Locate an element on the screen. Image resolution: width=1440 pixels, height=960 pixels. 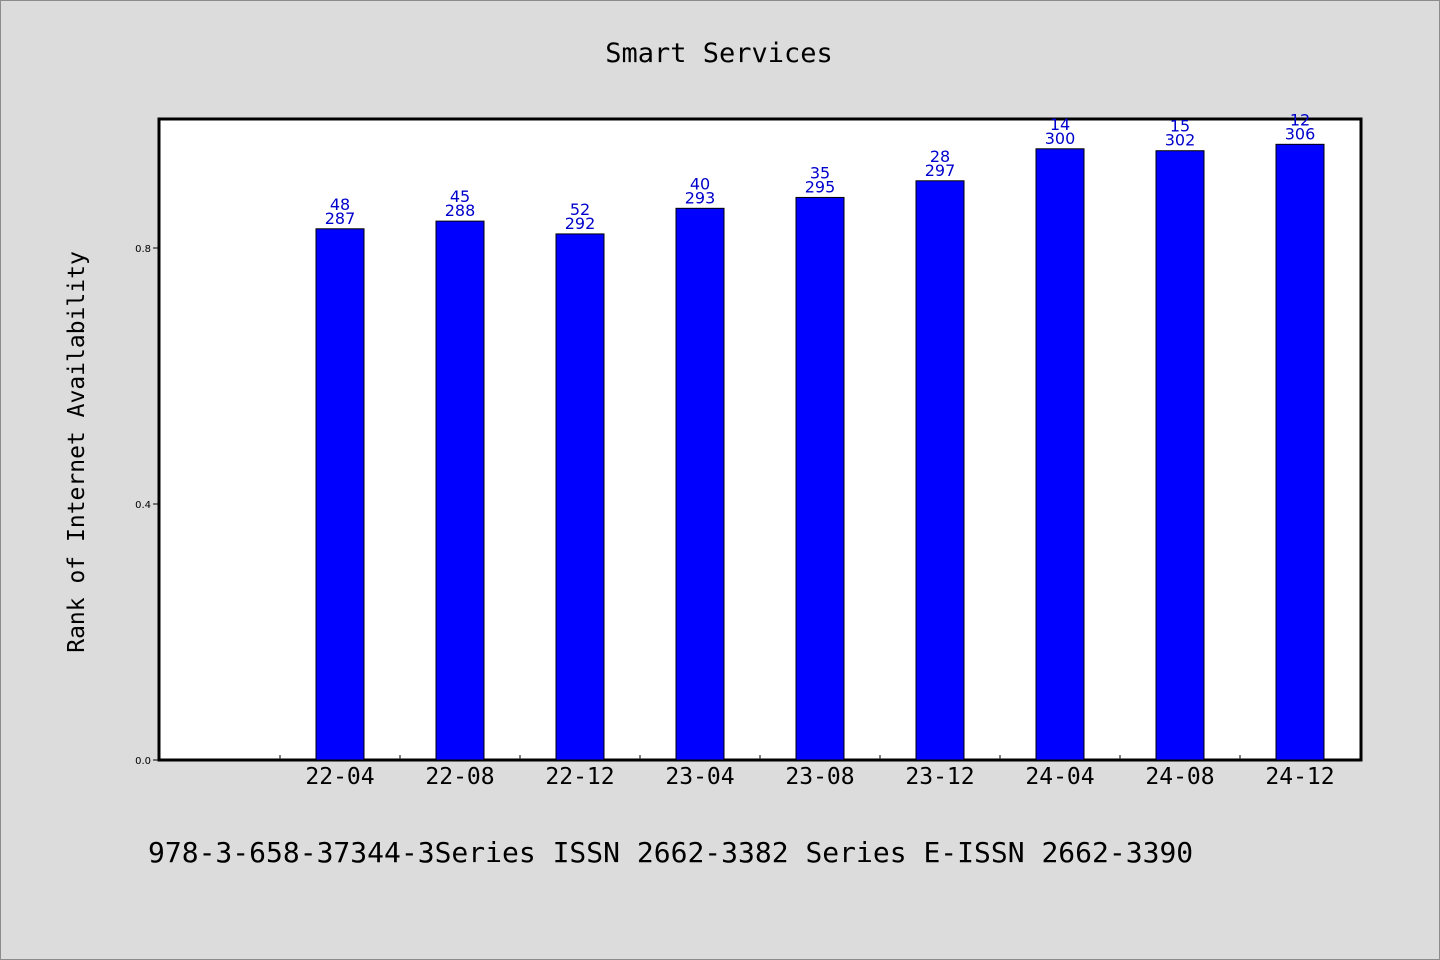
data-label-bottom: 293 is located at coordinates (700, 197).